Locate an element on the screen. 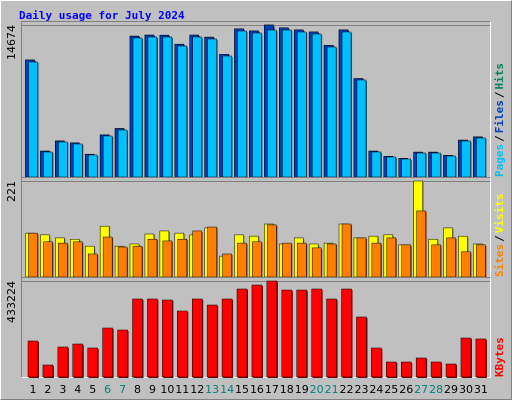 The height and width of the screenshot is (400, 512). x-tick-label: 2 is located at coordinates (47, 389).